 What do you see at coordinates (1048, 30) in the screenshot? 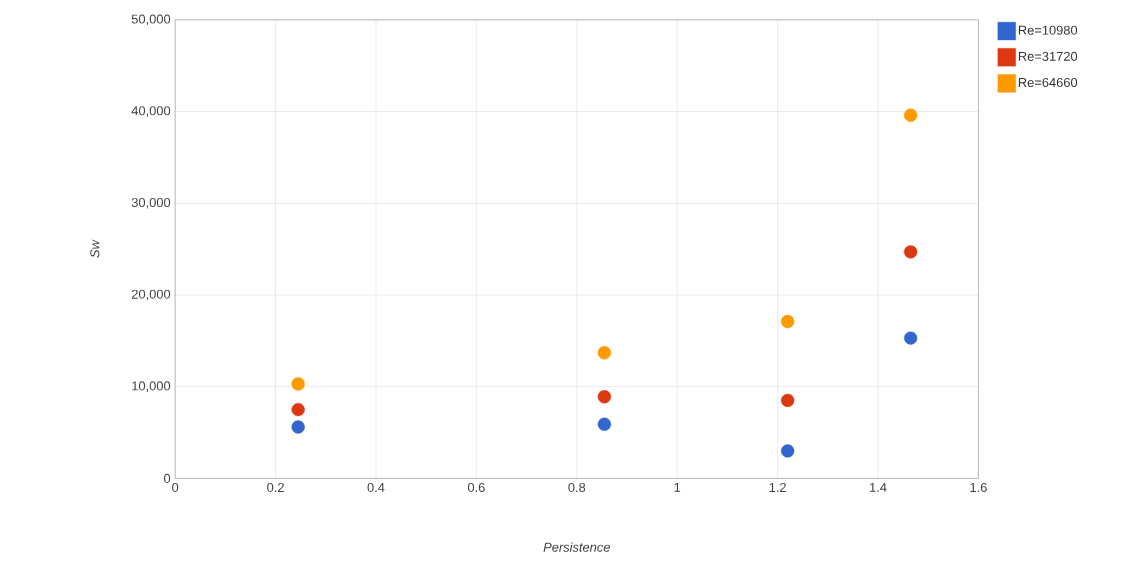
I see `legend-label: Re=10980` at bounding box center [1048, 30].